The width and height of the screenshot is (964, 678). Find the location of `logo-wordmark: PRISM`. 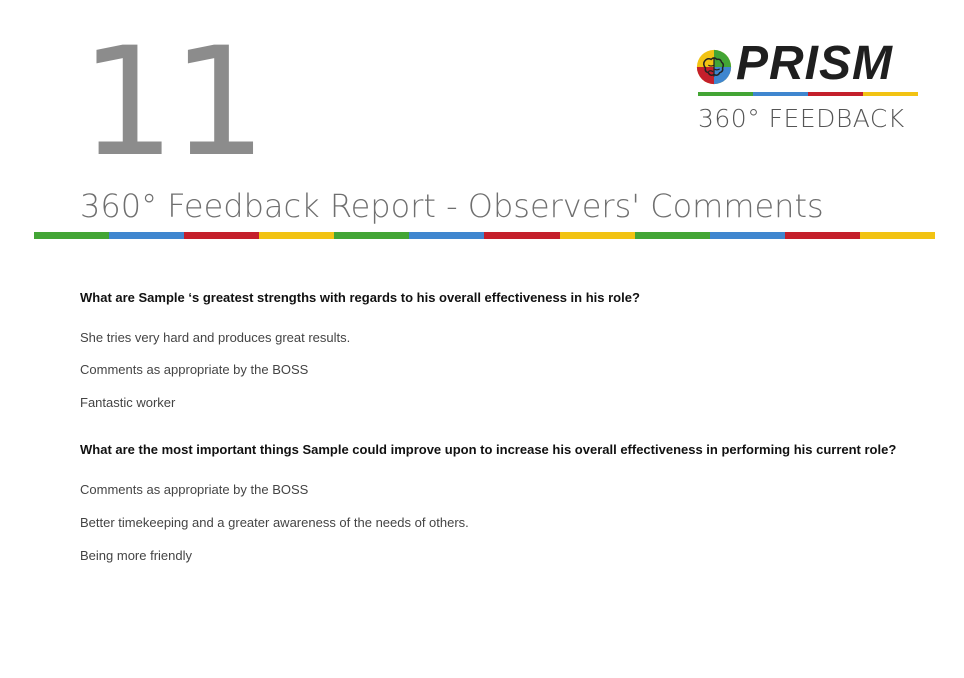

logo-wordmark: PRISM is located at coordinates (815, 63).